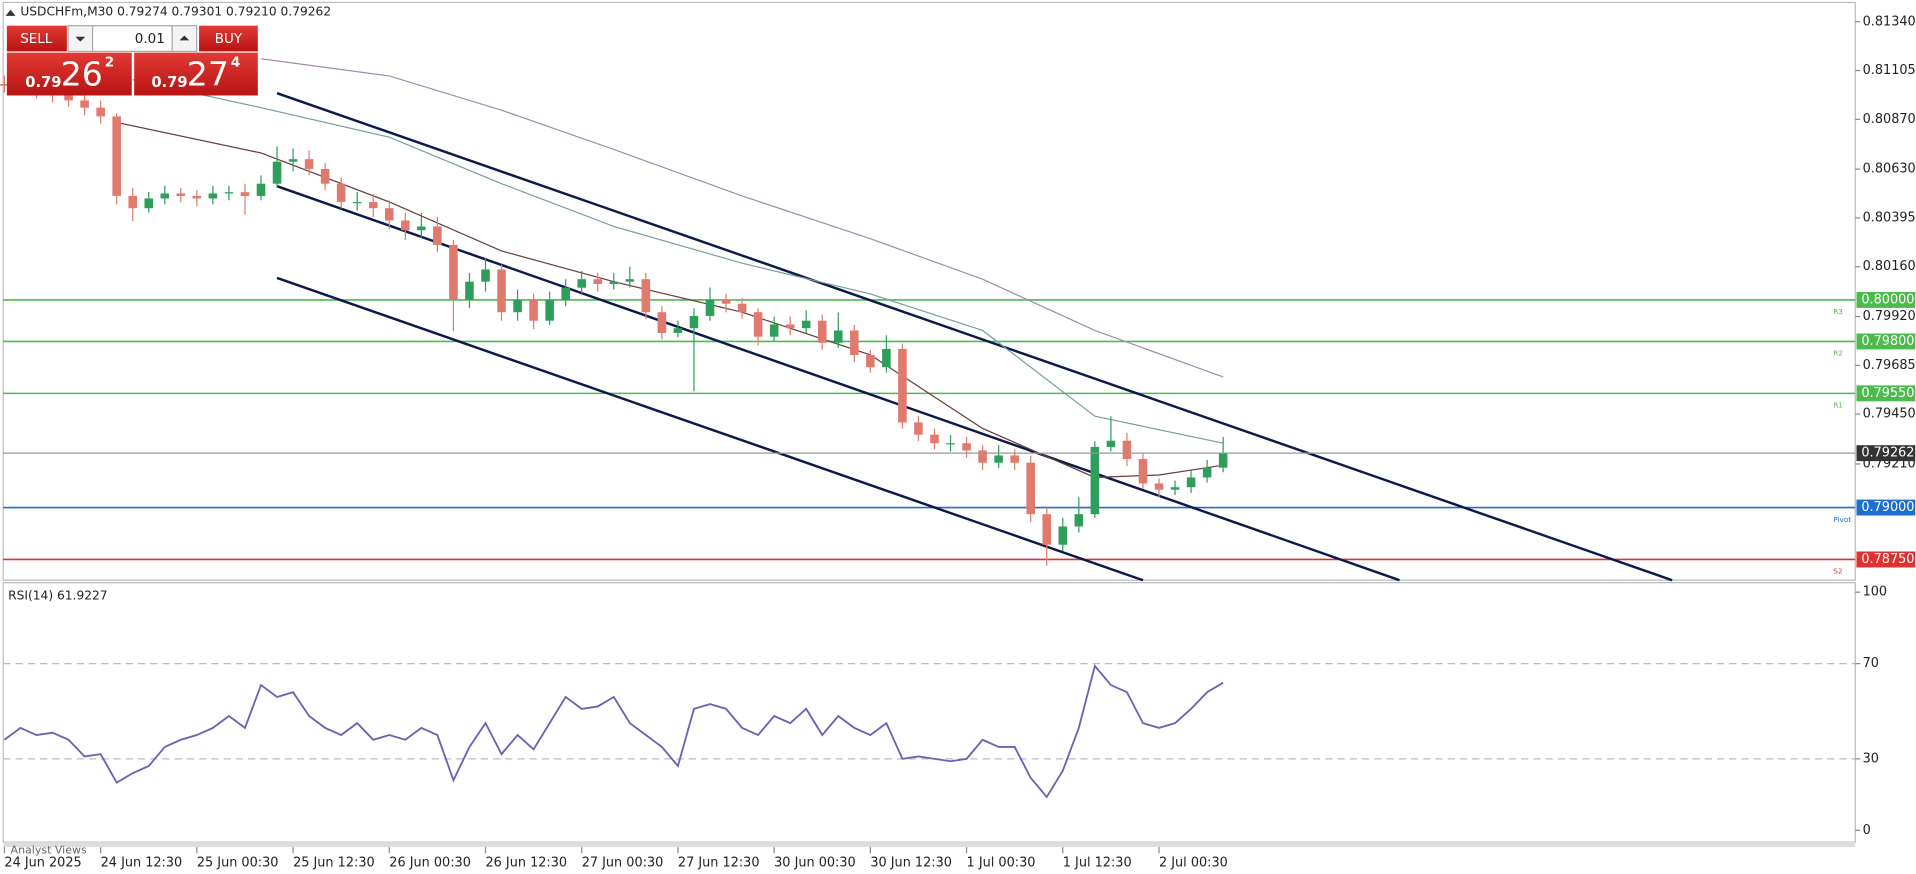 The image size is (1916, 874). I want to click on x-tick-label: 30 Jun 12:30, so click(911, 862).